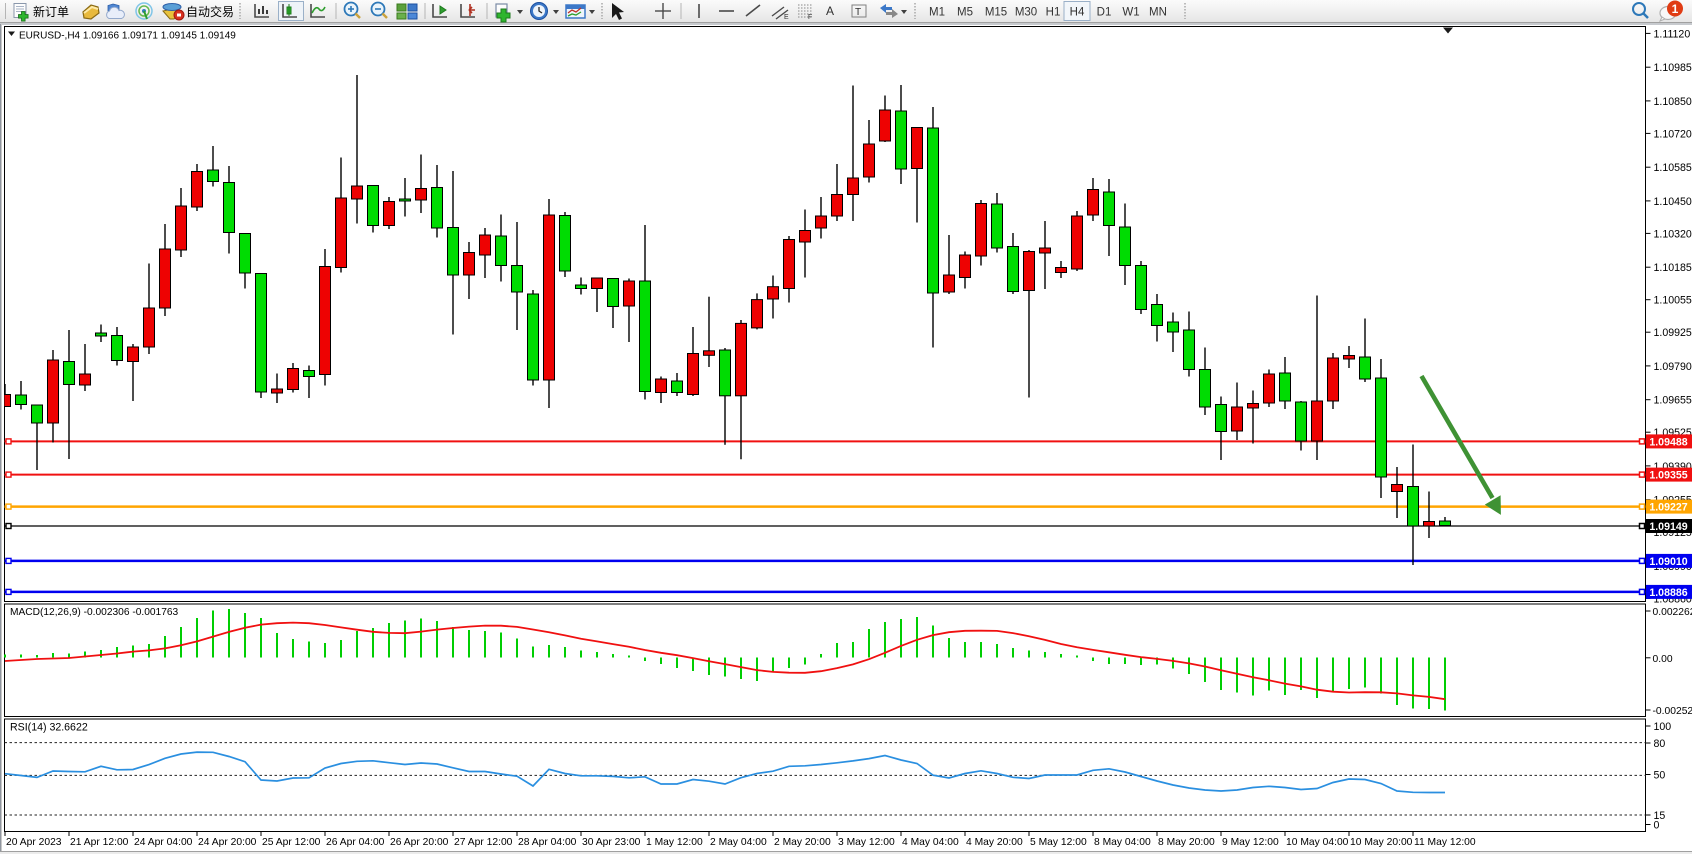 The image size is (1692, 854). What do you see at coordinates (786, 17) in the screenshot?
I see `svg-text: E` at bounding box center [786, 17].